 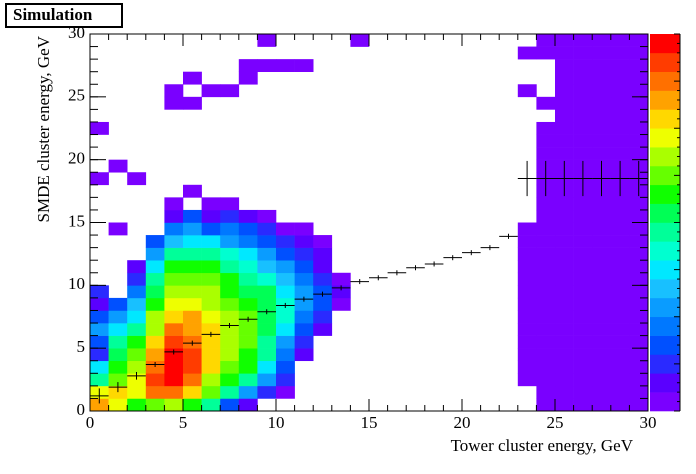 I want to click on y-tick-label: 20, so click(x=76, y=158).